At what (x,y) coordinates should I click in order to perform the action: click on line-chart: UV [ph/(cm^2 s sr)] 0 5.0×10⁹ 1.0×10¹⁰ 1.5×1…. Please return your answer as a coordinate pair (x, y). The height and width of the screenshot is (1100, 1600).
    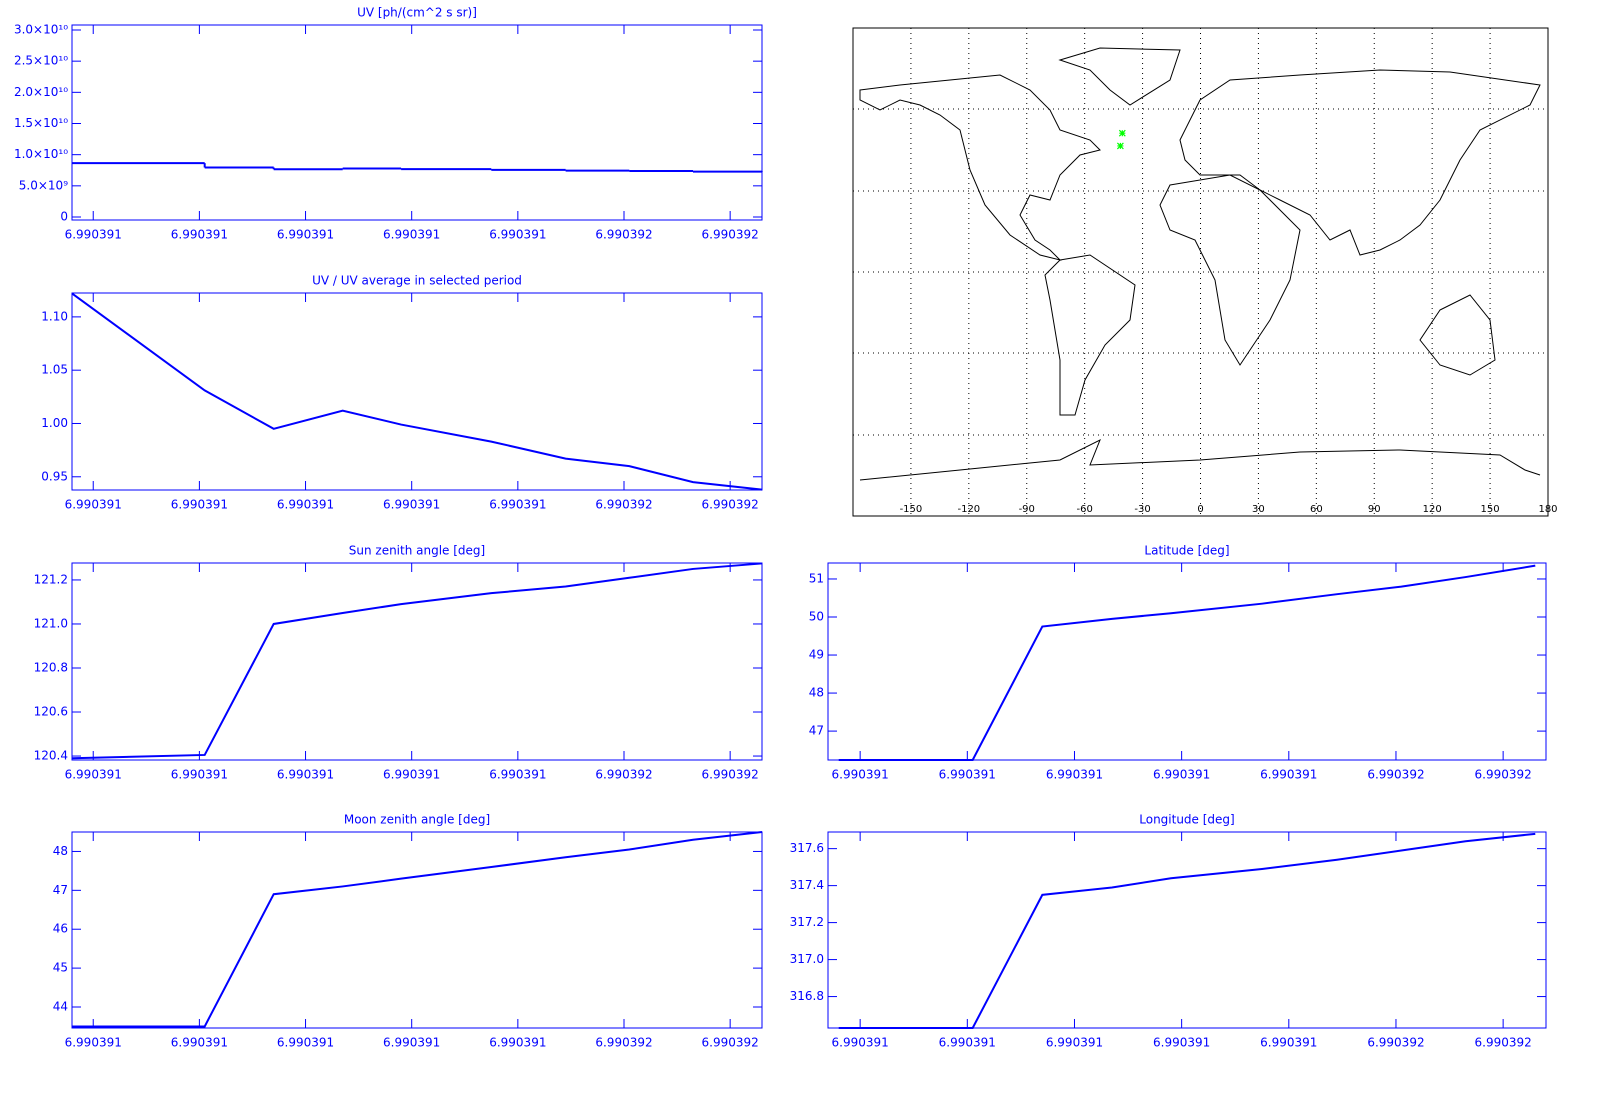
    Looking at the image, I should click on (388, 124).